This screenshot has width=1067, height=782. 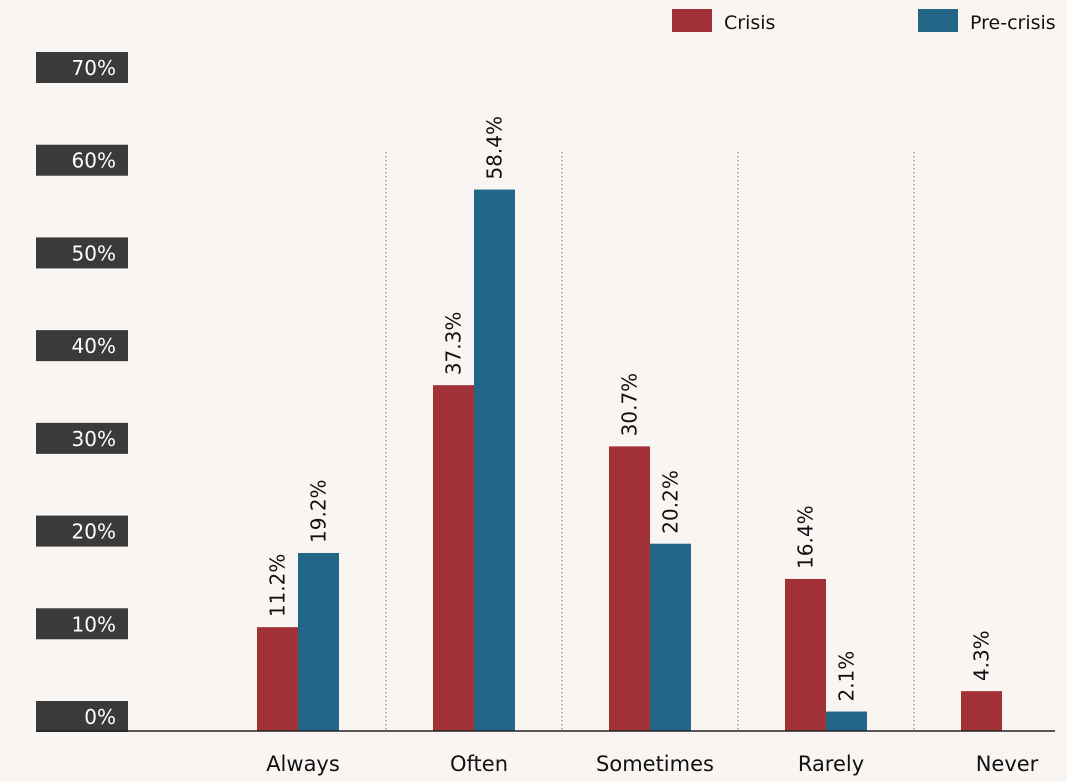 I want to click on y-tick-label: 40%, so click(x=94, y=346).